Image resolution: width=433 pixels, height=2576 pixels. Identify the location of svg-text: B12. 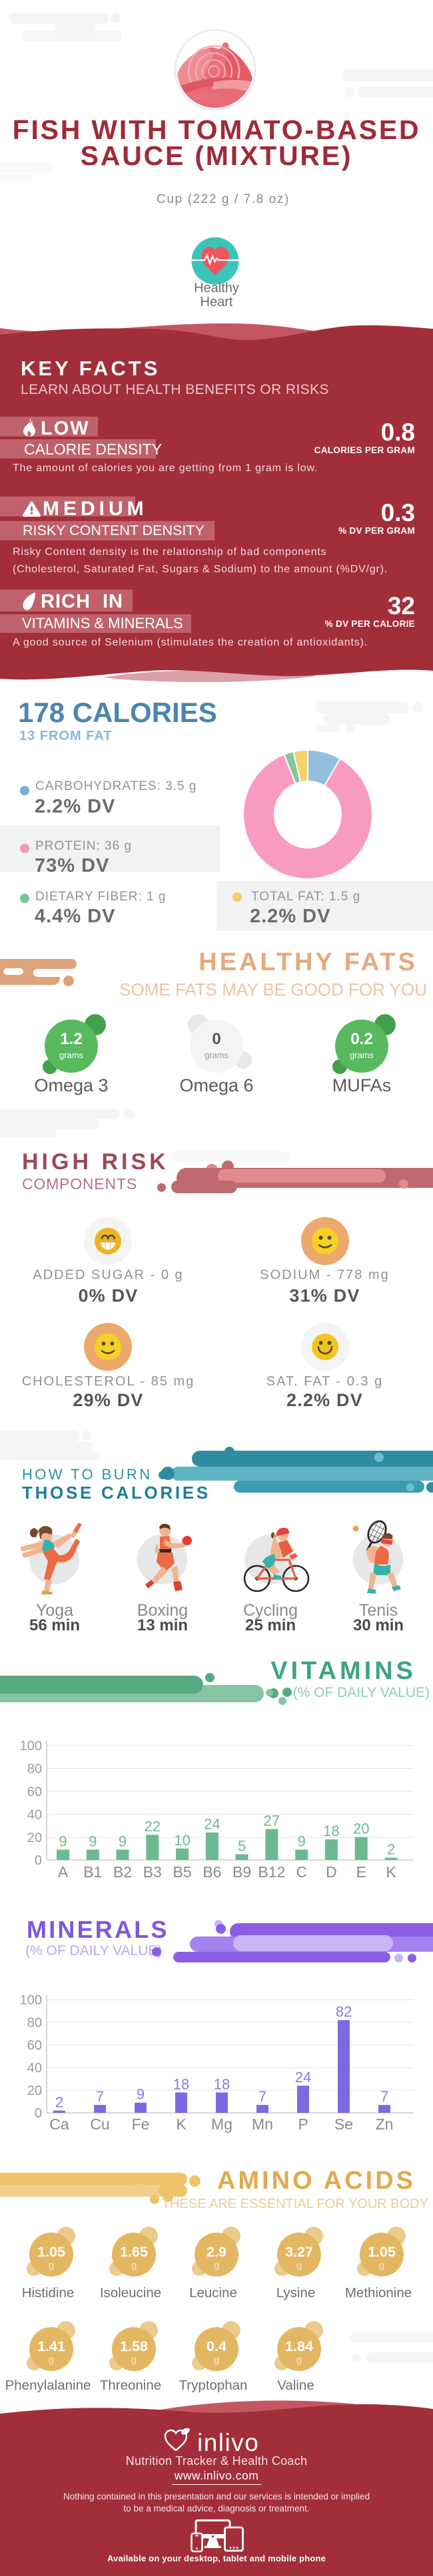
(271, 1872).